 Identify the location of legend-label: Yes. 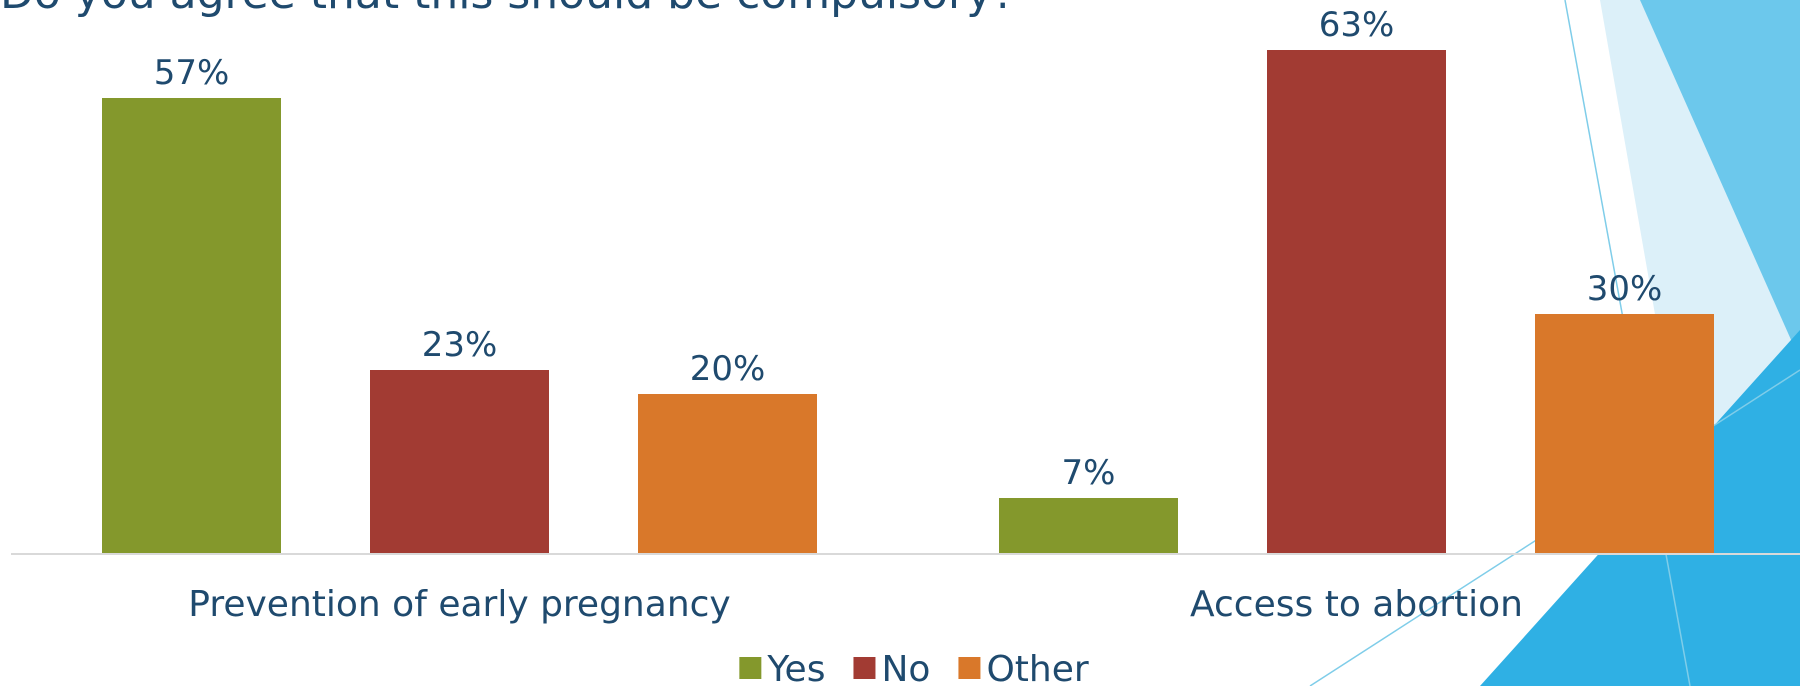
(795, 667).